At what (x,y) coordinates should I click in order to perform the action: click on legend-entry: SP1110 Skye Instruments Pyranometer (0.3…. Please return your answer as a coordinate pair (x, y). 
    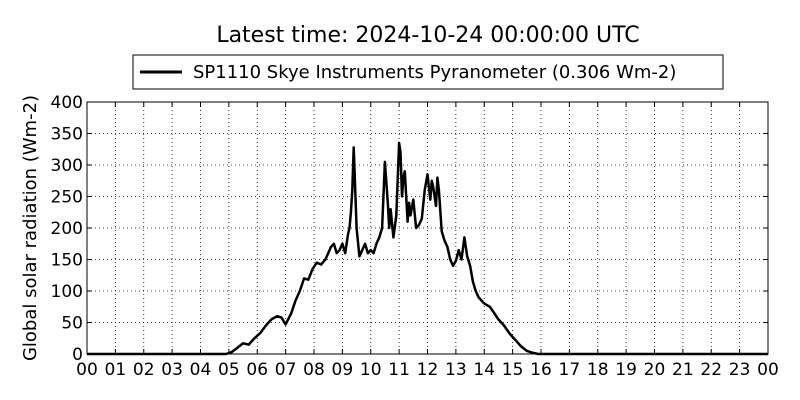
    Looking at the image, I should click on (434, 72).